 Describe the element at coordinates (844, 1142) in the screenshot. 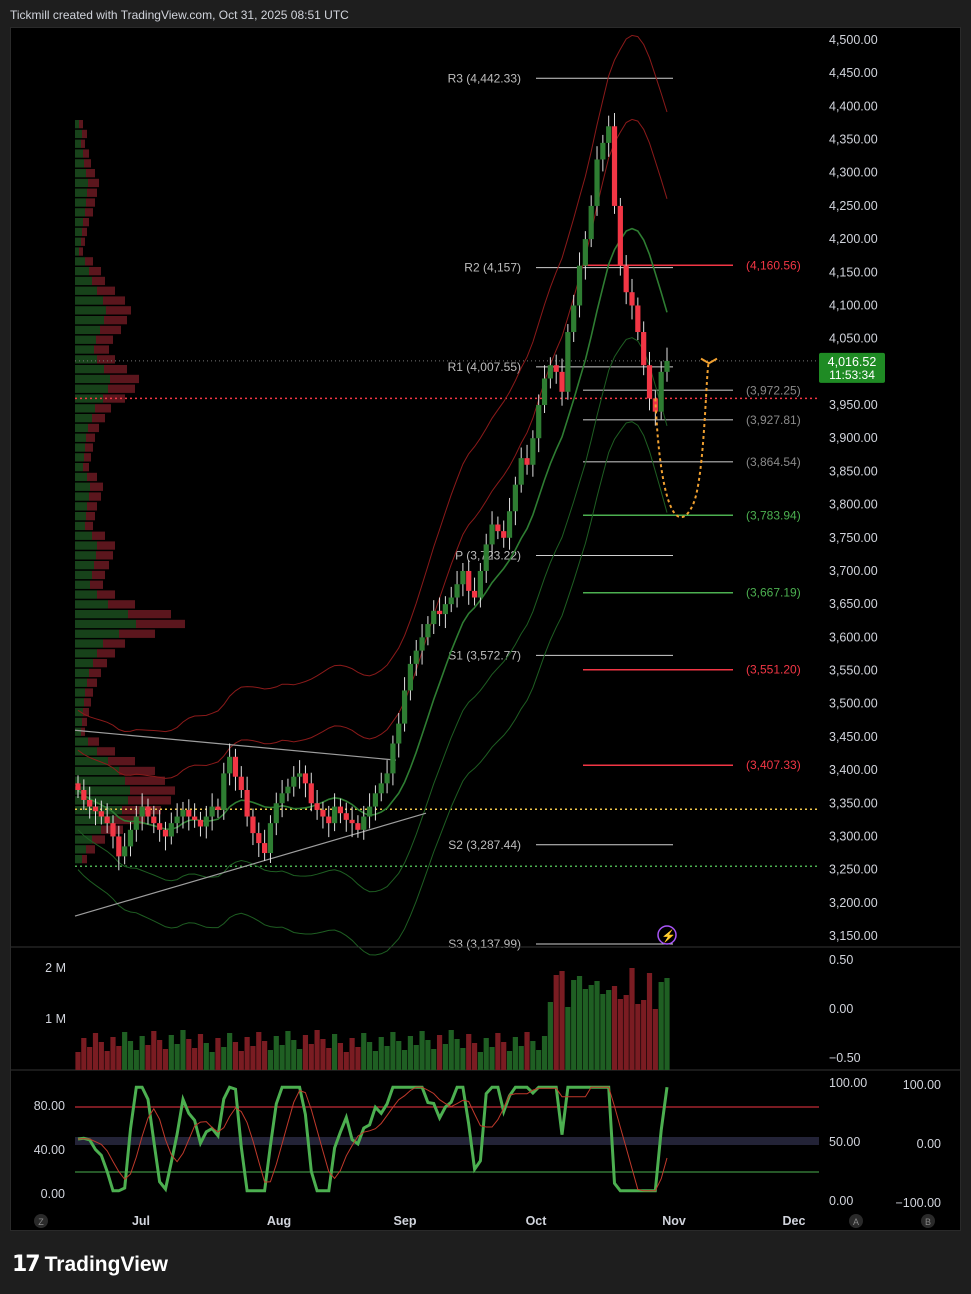

I see `osc-right-tick: 50.00` at that location.